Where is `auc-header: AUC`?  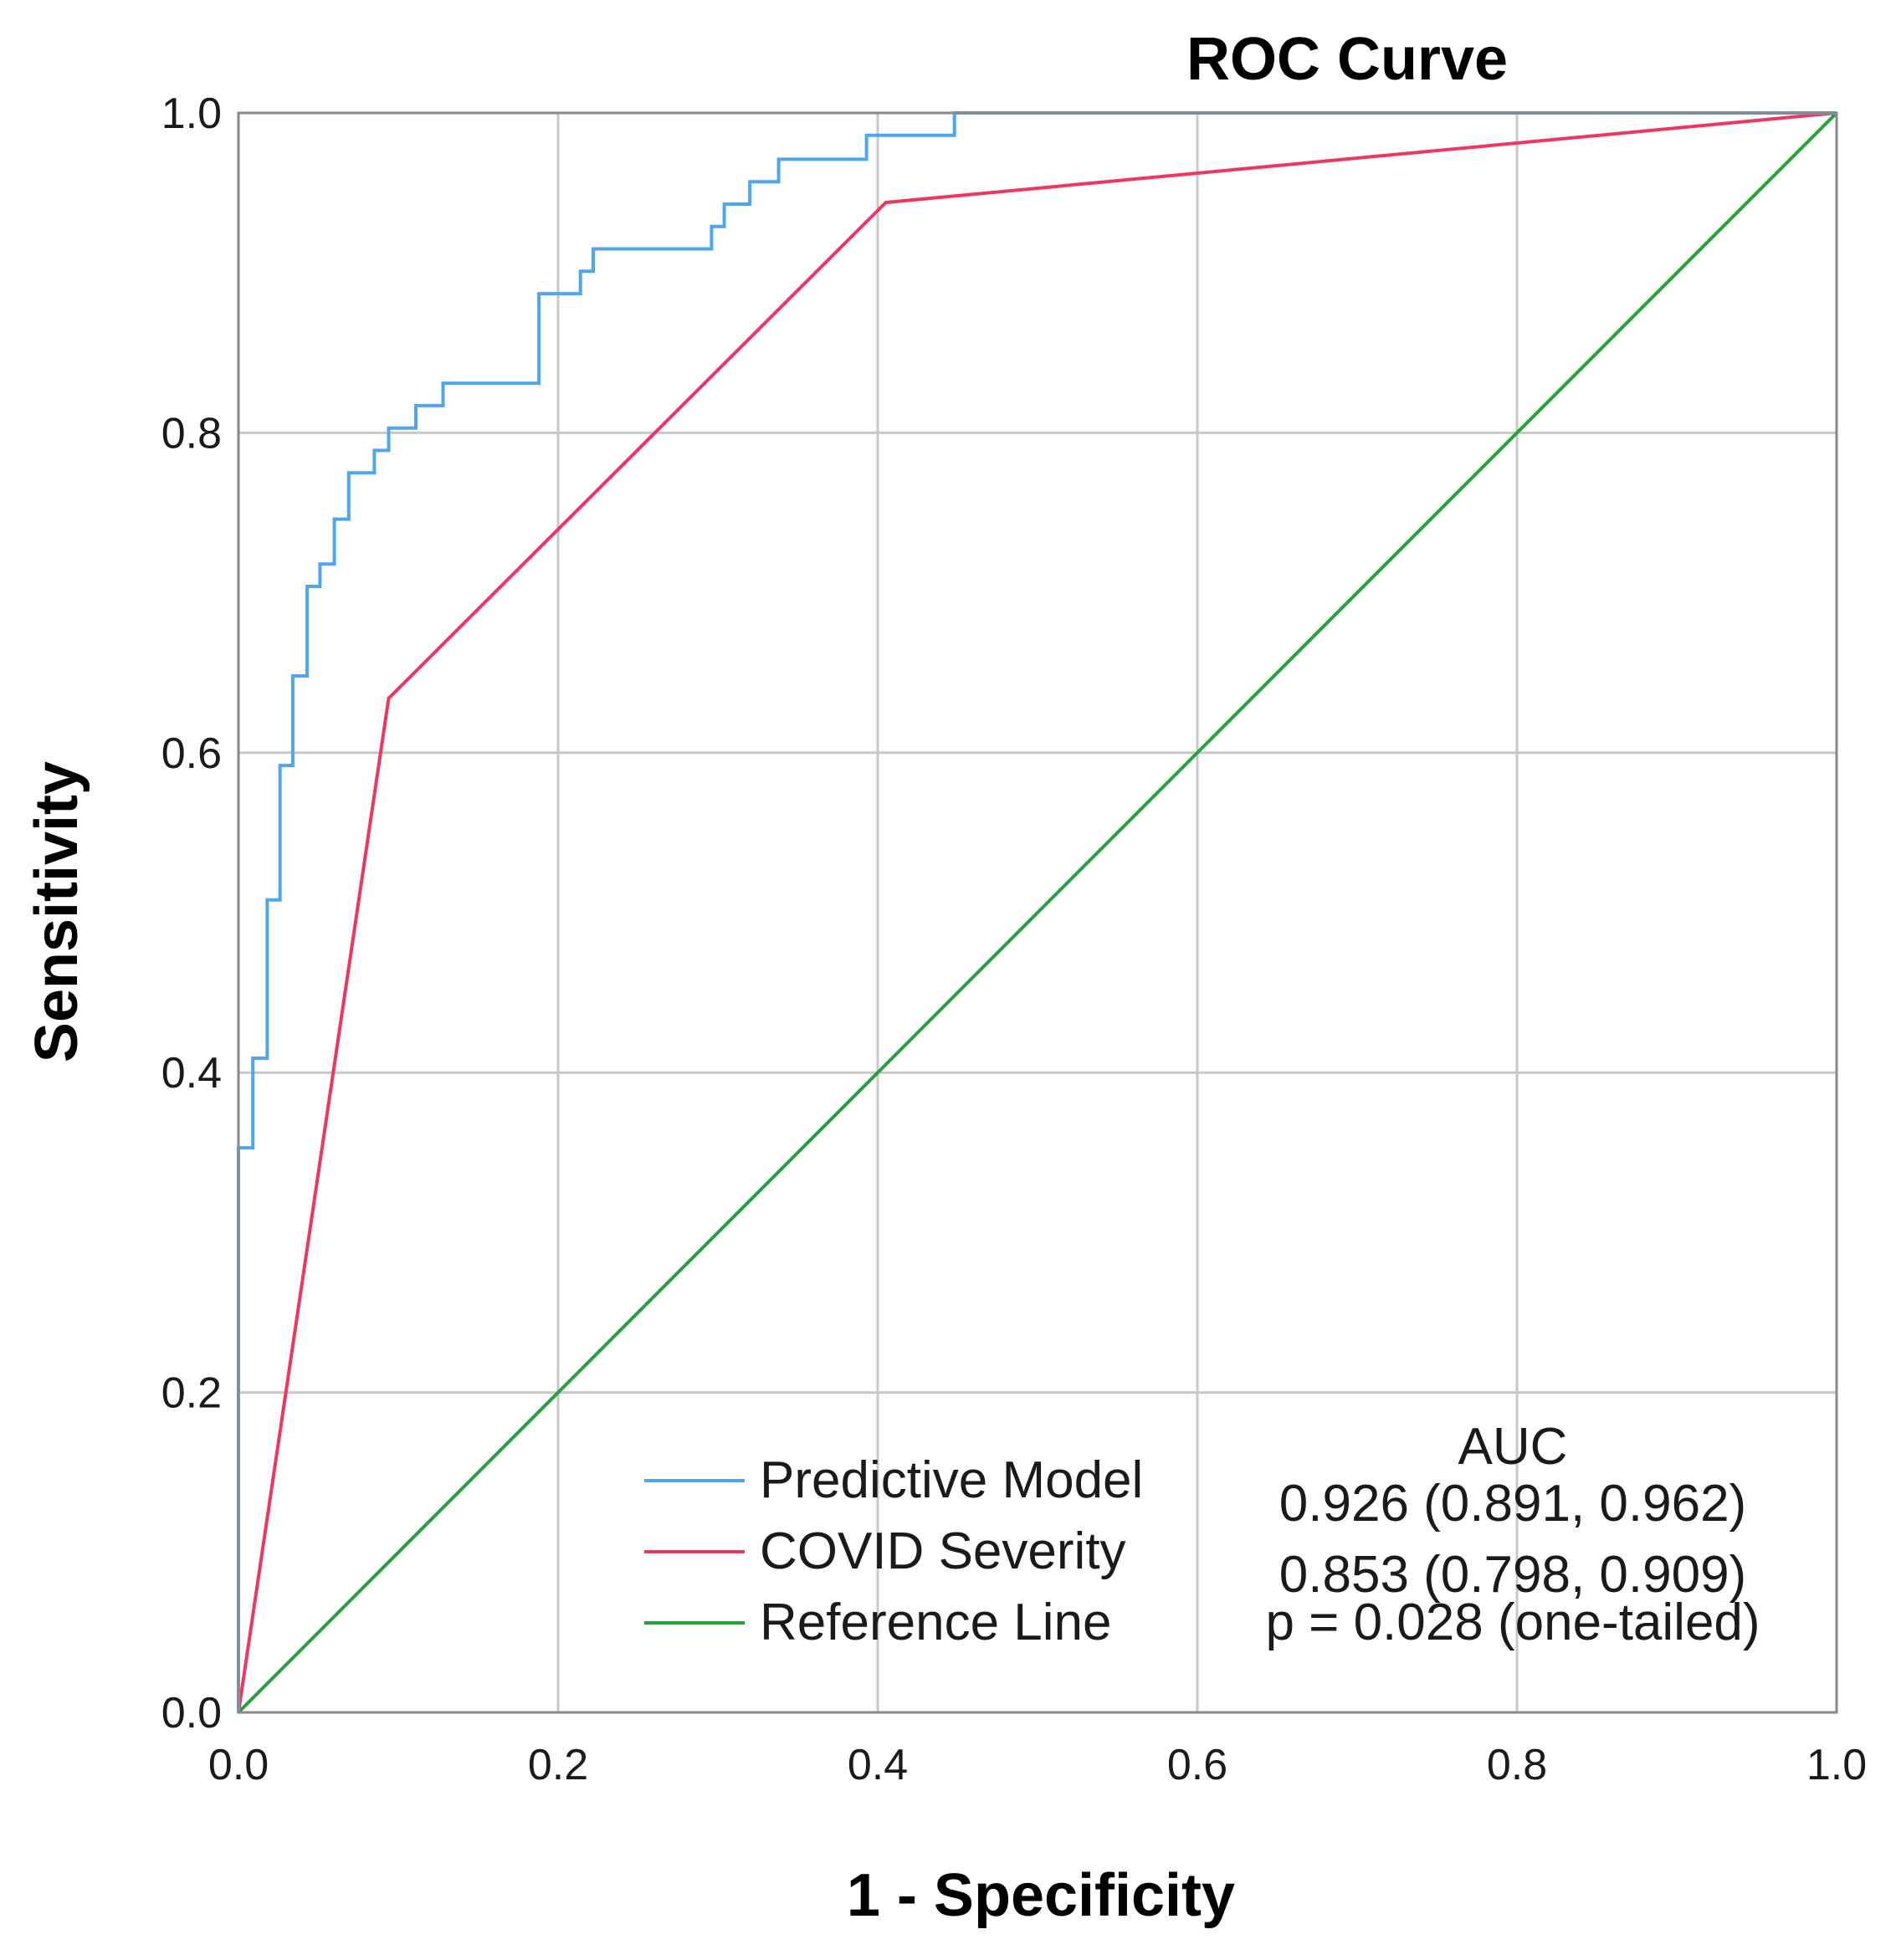 auc-header: AUC is located at coordinates (1513, 1447).